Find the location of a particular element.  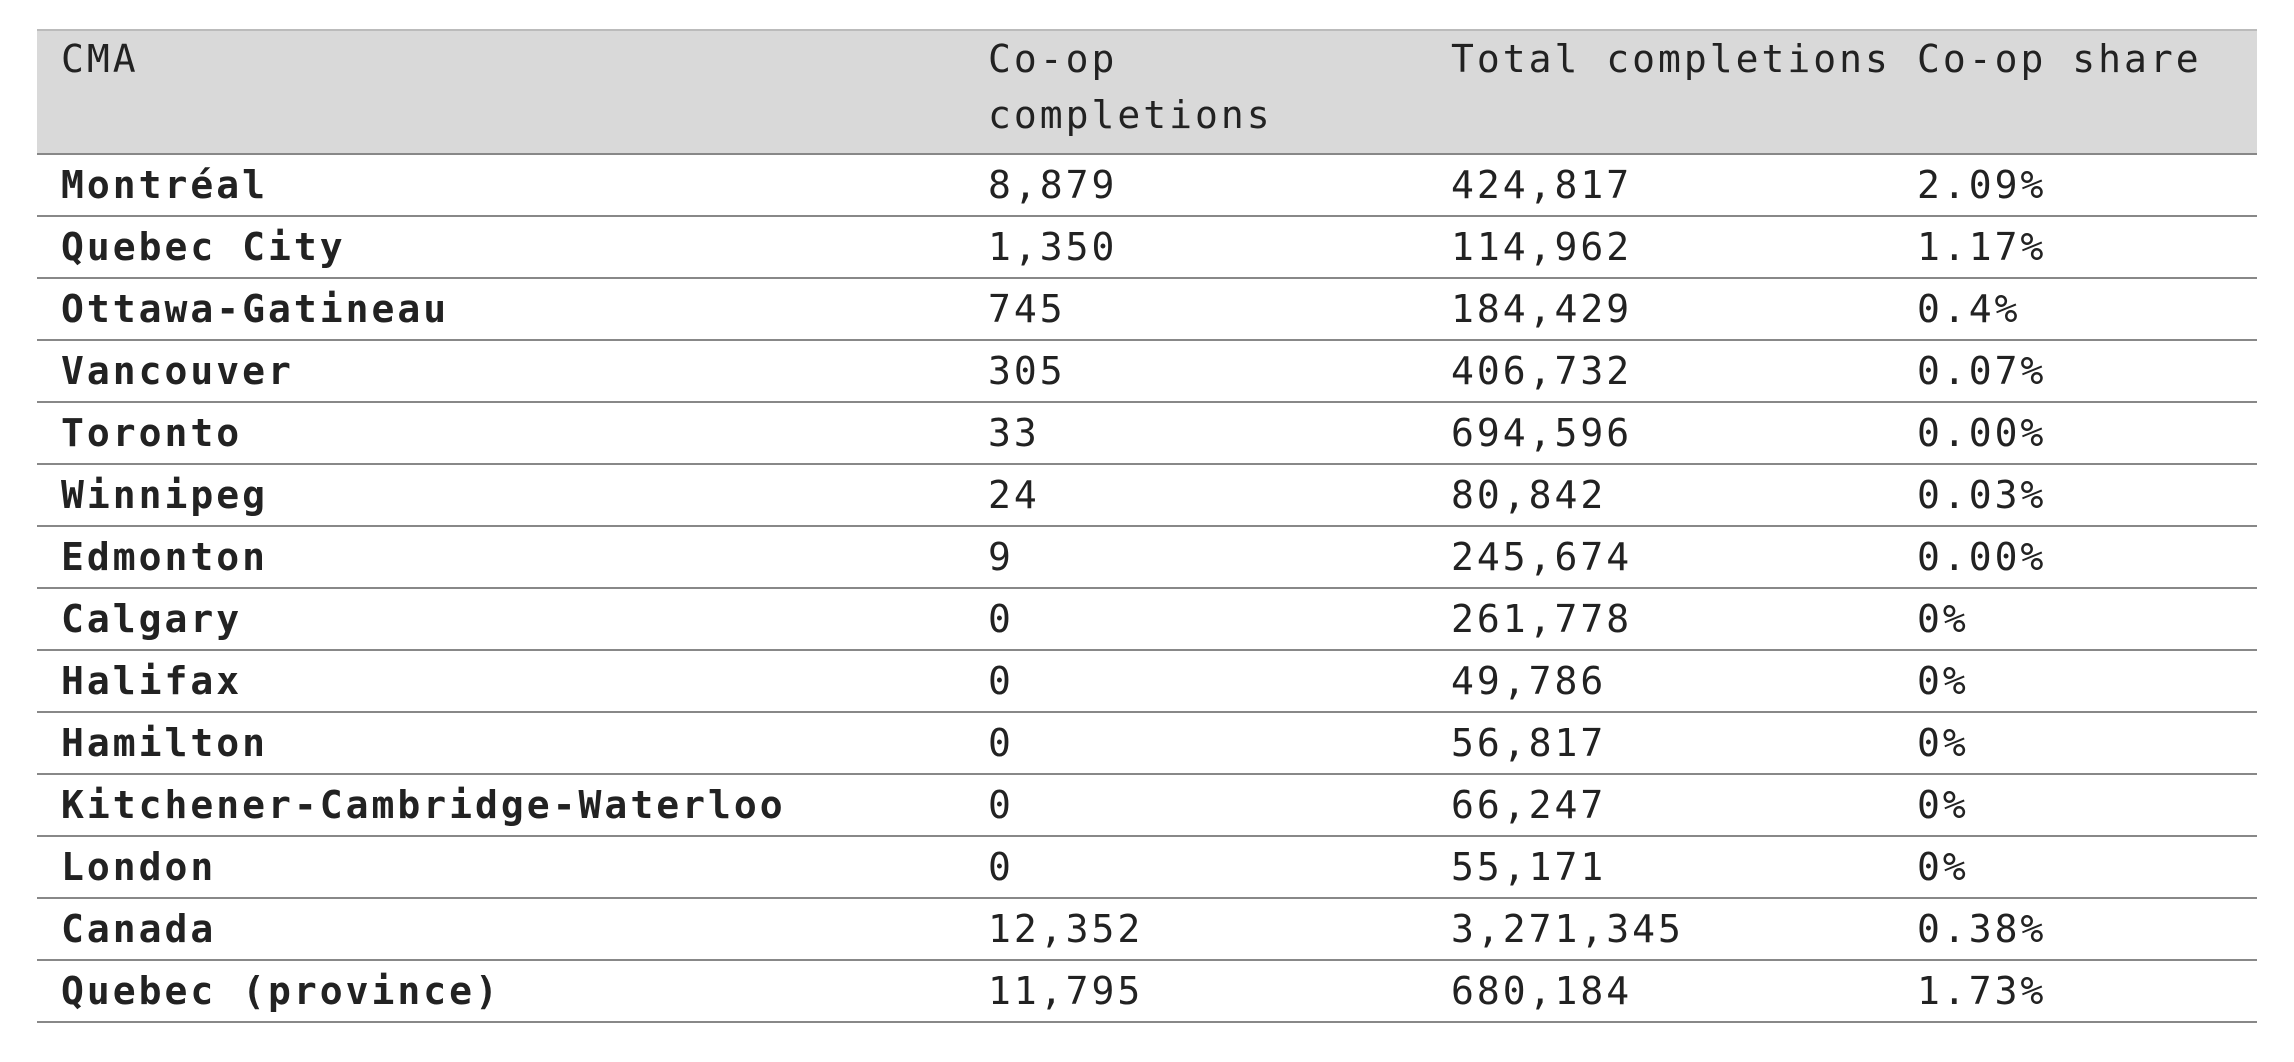

table-cell: 114,962 is located at coordinates (1660, 247).